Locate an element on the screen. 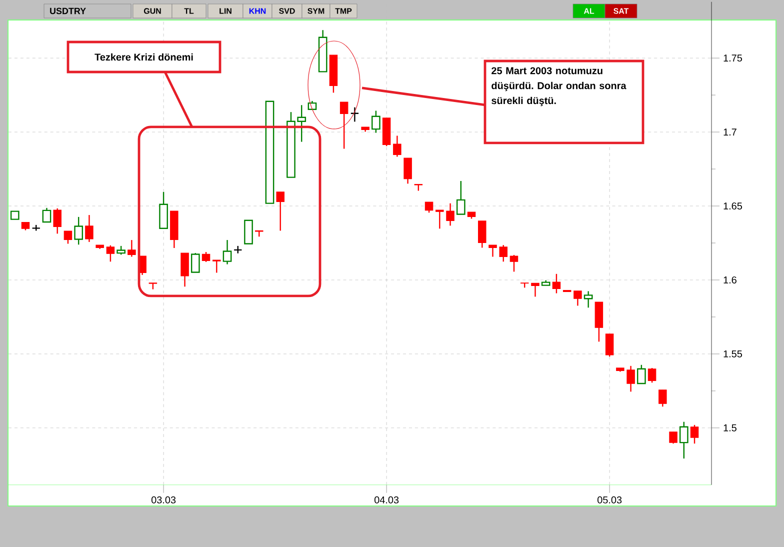 The height and width of the screenshot is (547, 784). x-tick-label: 05.03 is located at coordinates (609, 500).